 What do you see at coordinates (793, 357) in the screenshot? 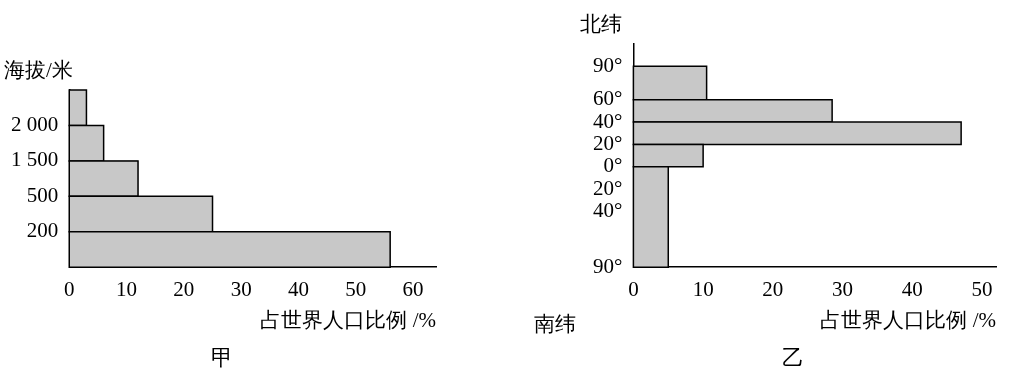
I see `text: 乙` at bounding box center [793, 357].